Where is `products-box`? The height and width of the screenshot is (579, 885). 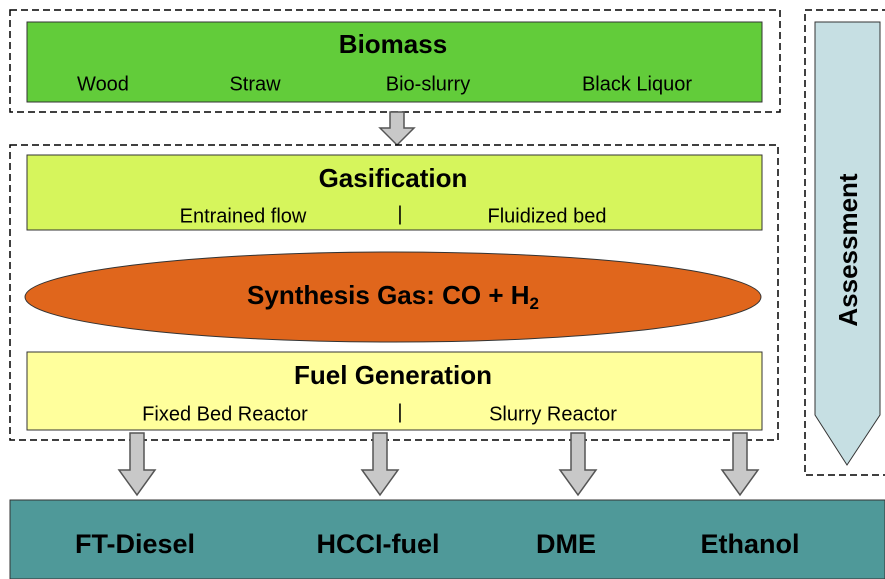
products-box is located at coordinates (447, 539).